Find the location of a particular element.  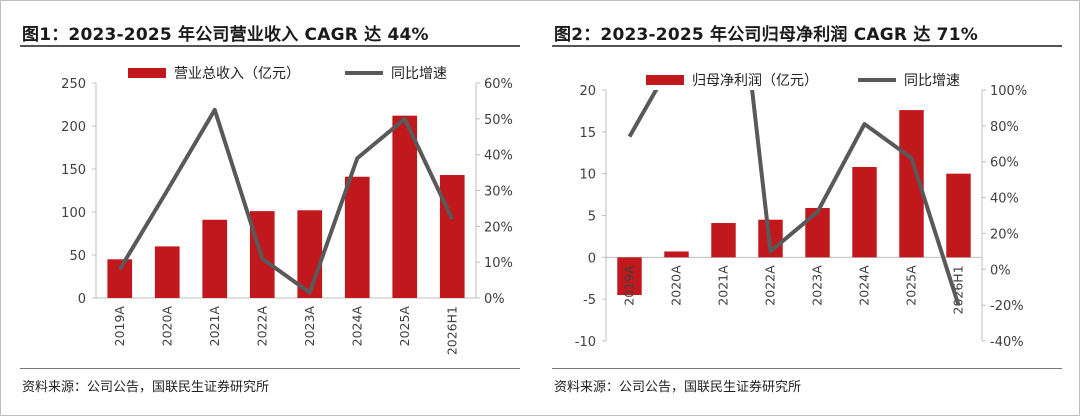

legend-label: 归母净利润（亿元） is located at coordinates (755, 80).